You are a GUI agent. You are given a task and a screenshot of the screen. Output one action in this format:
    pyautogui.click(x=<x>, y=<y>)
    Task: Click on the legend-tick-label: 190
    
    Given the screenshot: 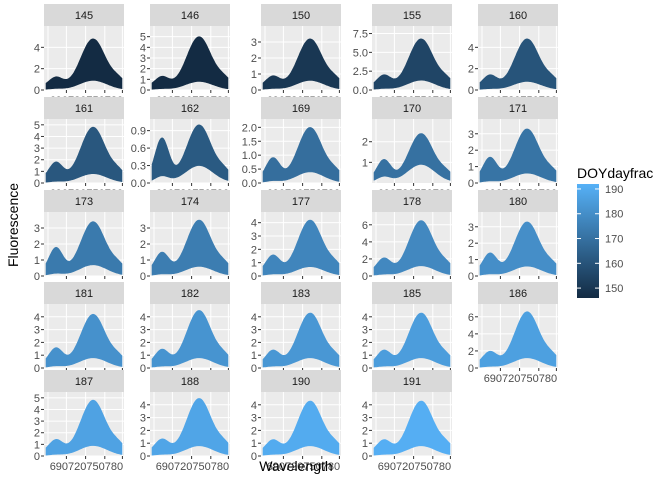 What is the action you would take?
    pyautogui.click(x=614, y=190)
    